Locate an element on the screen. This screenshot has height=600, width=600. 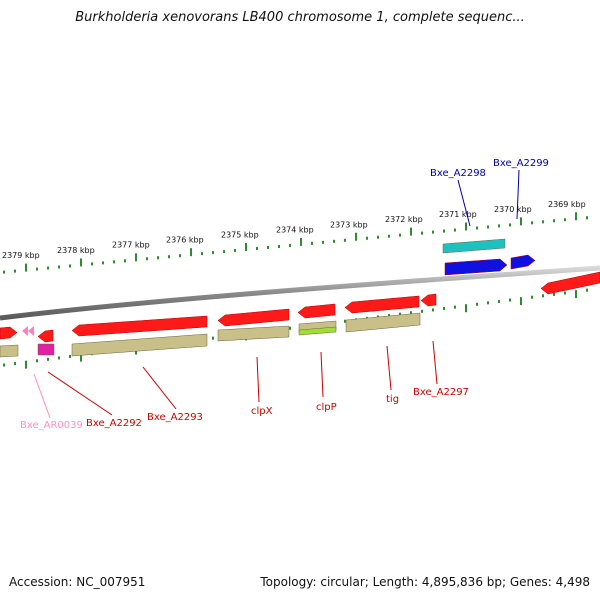
outer-ruler-ticks is located at coordinates (295, 243).